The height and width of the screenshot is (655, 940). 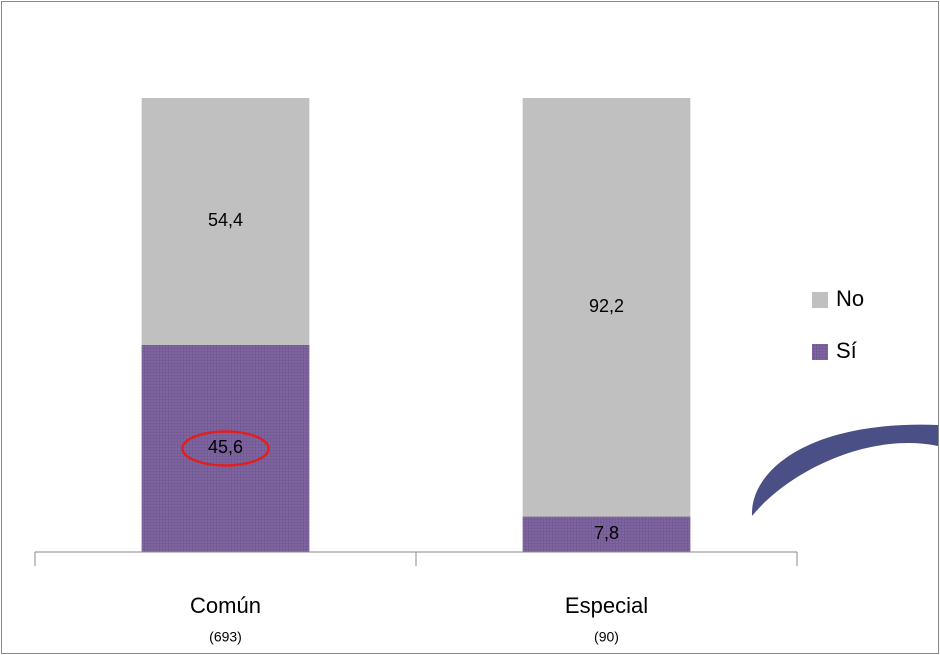 I want to click on x-tick-sublabel: (693), so click(x=225, y=637).